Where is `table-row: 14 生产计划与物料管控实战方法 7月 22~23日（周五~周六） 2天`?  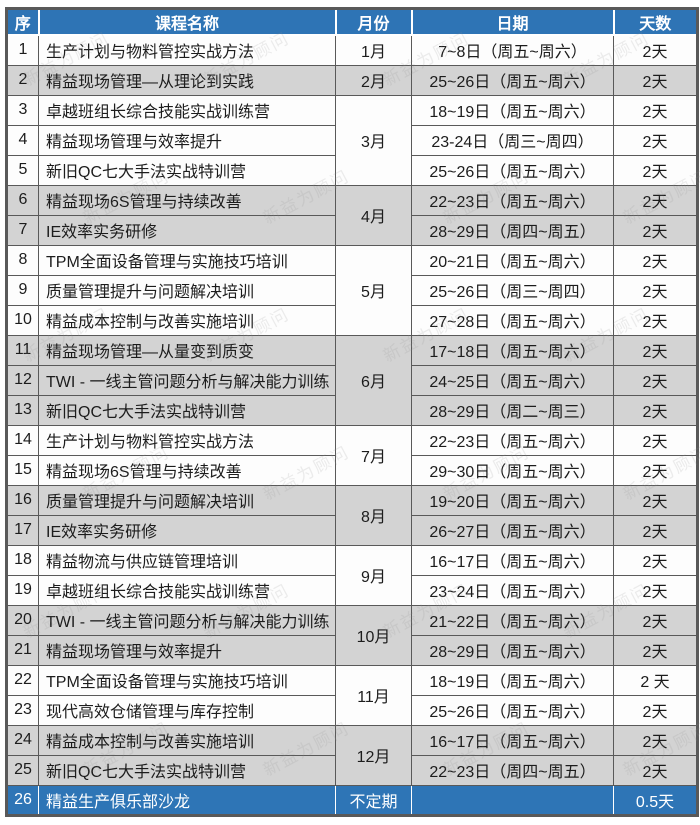
table-row: 14 生产计划与物料管控实战方法 7月 22~23日（周五~周六） 2天 is located at coordinates (352, 455).